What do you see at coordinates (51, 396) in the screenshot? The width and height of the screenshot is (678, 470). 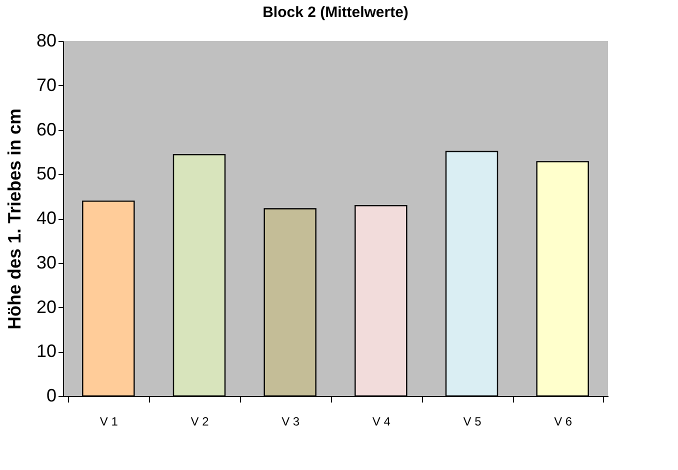 I see `y-tick-label: 0` at bounding box center [51, 396].